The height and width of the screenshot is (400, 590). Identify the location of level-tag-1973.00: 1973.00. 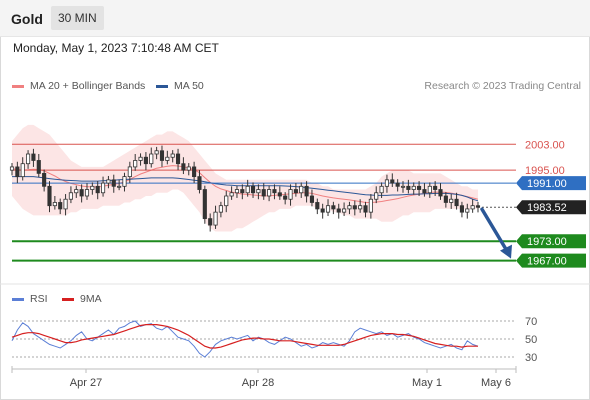
(551, 241).